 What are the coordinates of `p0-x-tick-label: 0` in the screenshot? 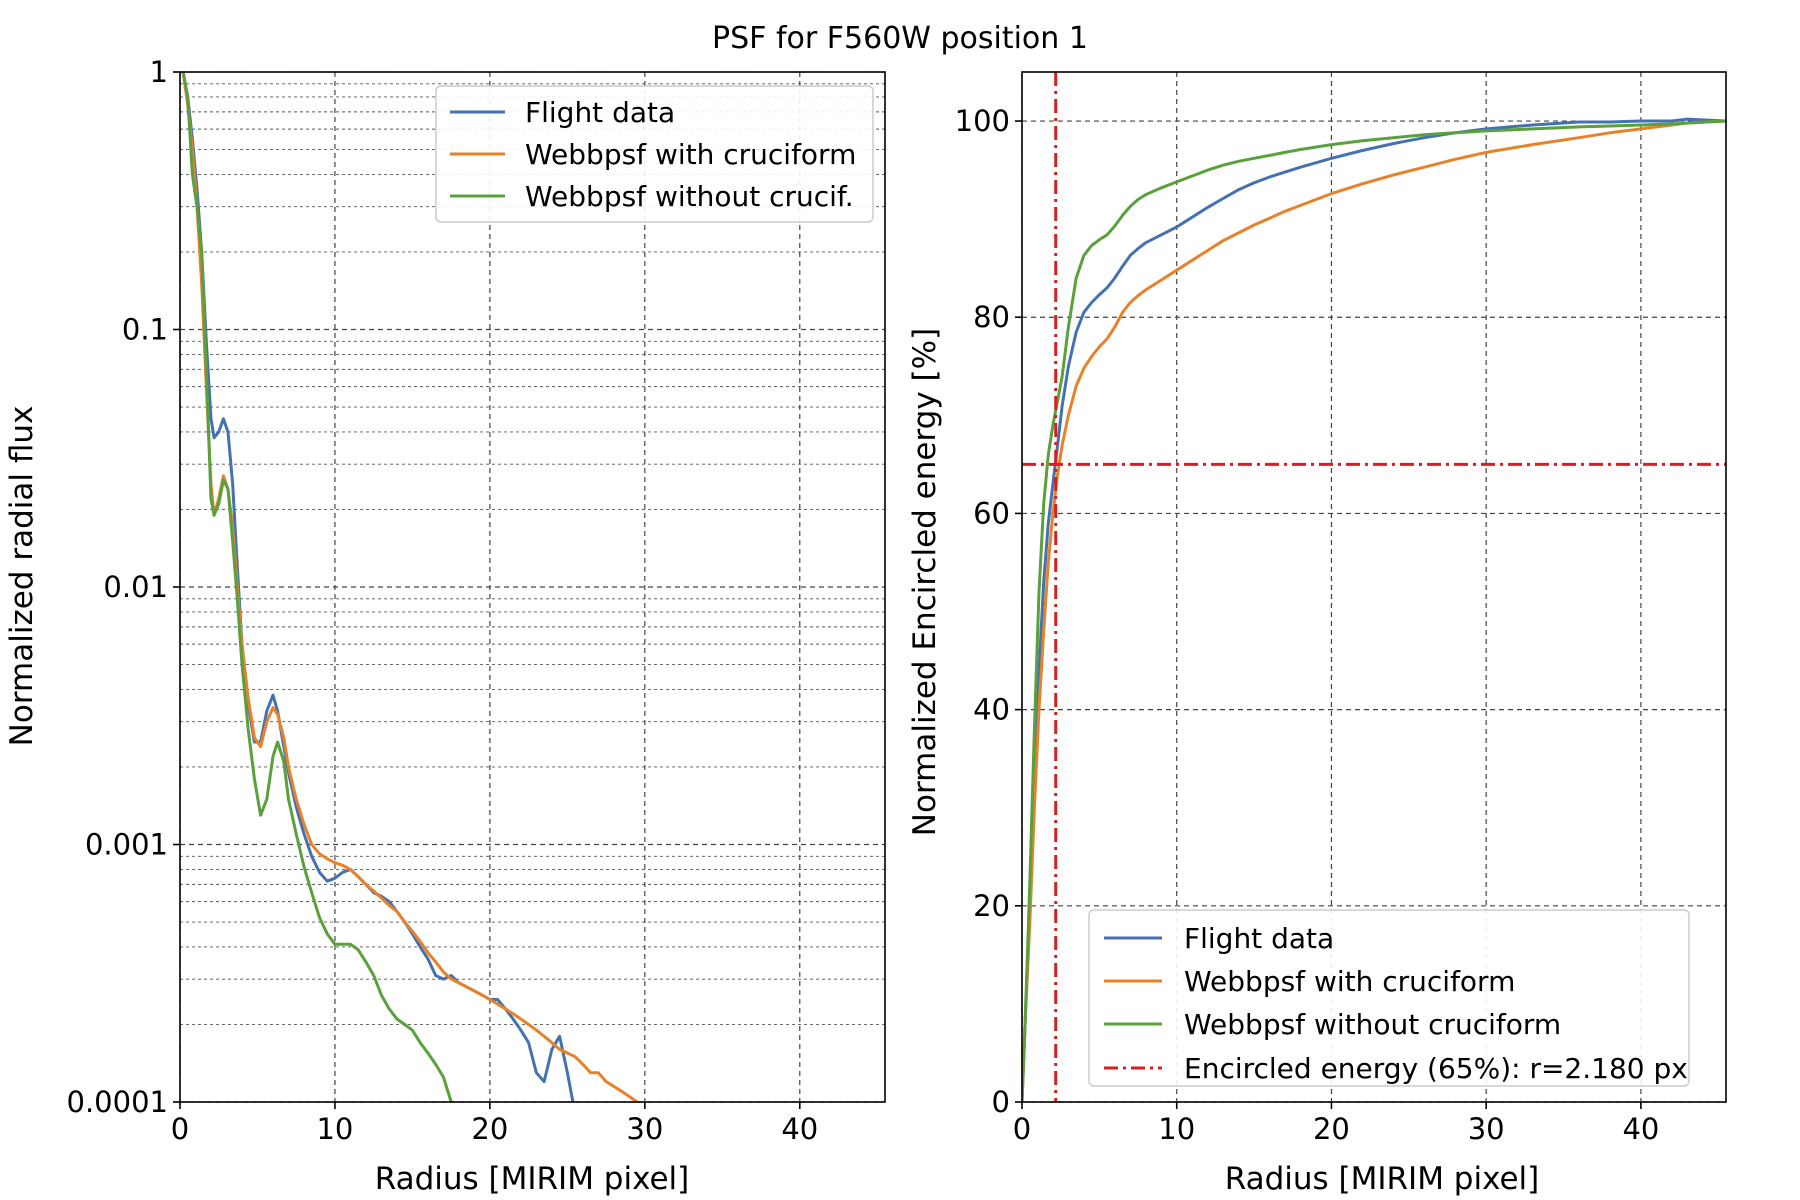 It's located at (180, 1129).